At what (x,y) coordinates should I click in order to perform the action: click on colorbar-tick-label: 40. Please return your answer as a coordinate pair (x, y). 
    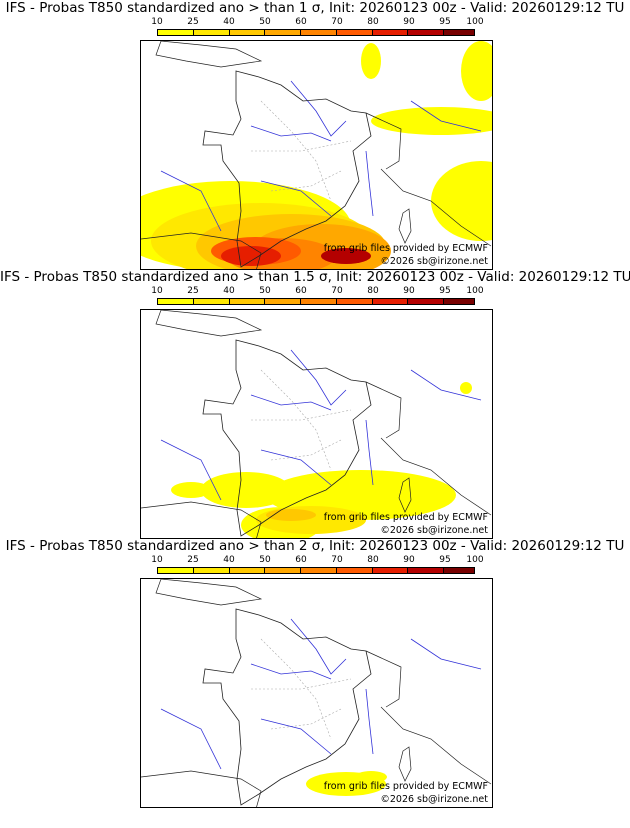
    Looking at the image, I should click on (229, 22).